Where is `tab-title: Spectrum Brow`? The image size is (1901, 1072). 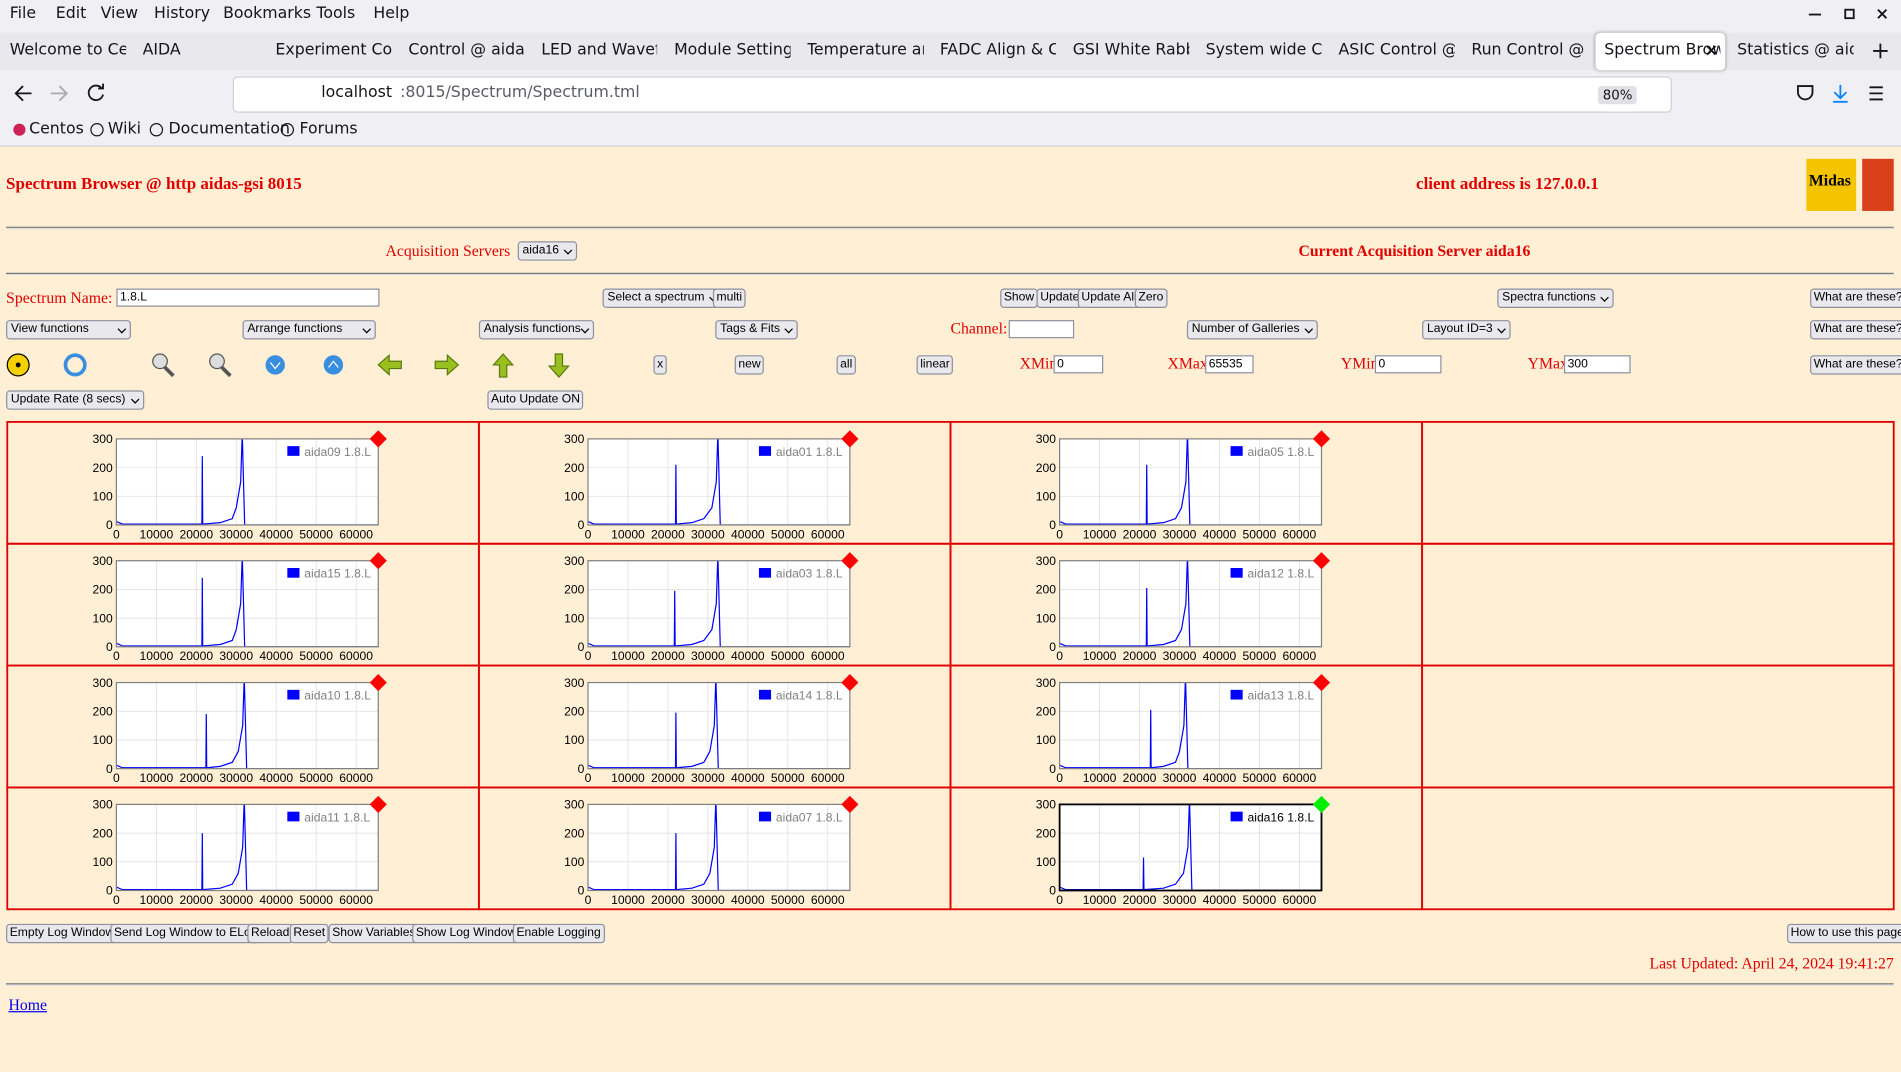 tab-title: Spectrum Brow is located at coordinates (1662, 50).